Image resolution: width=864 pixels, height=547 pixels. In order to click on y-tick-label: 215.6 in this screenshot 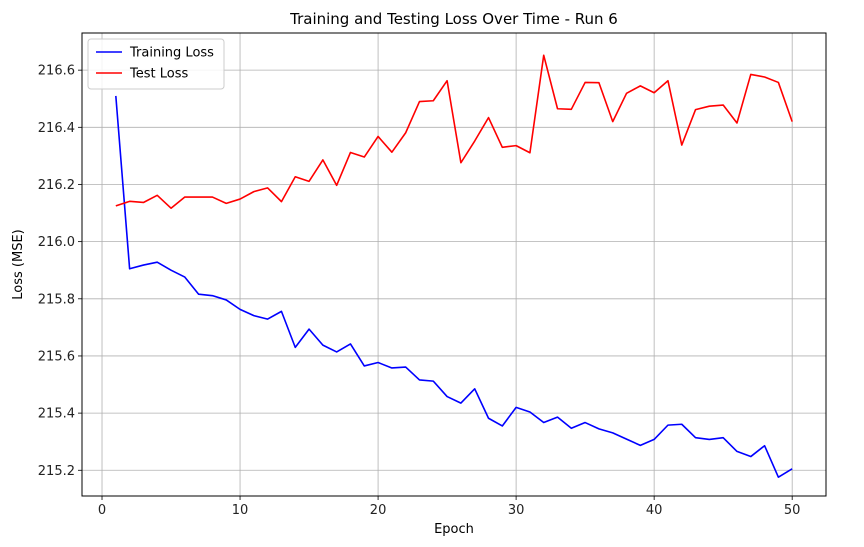, I will do `click(56, 356)`.